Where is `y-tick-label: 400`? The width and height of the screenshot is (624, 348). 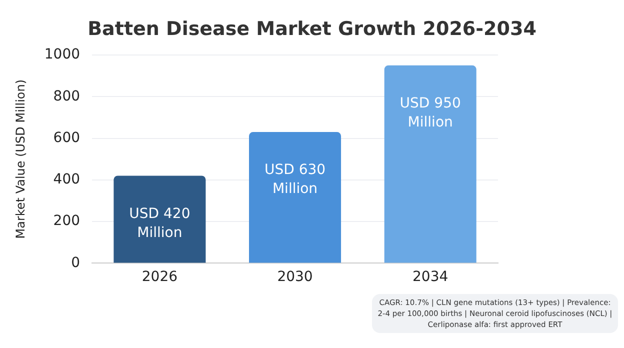 y-tick-label: 400 is located at coordinates (66, 180).